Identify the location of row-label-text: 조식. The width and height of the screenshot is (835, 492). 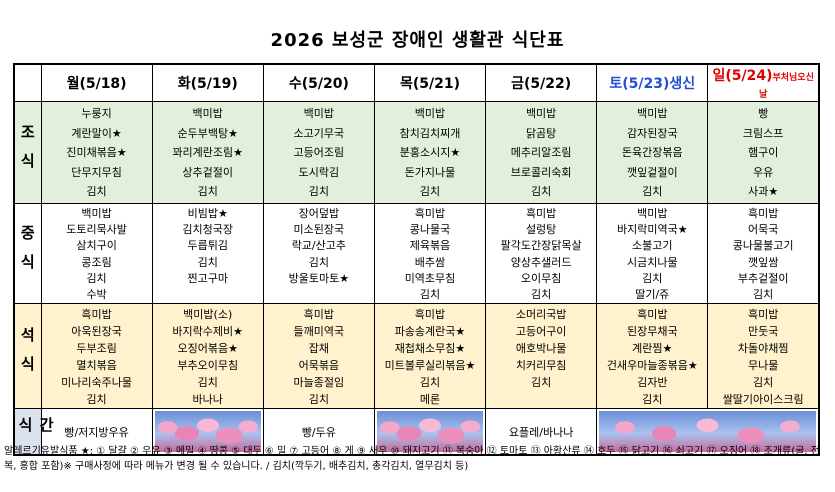
(27, 152).